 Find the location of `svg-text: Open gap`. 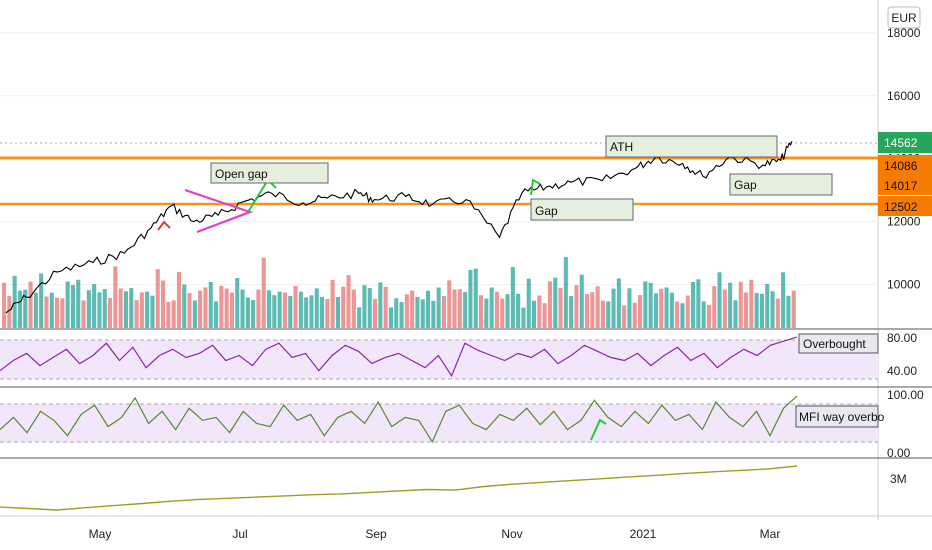

svg-text: Open gap is located at coordinates (241, 174).